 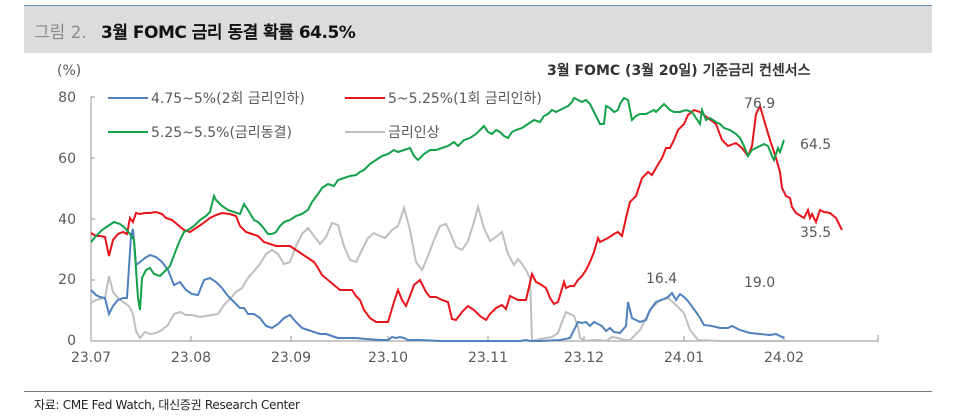 What do you see at coordinates (414, 133) in the screenshot?
I see `legend-label-hike: 금리인상` at bounding box center [414, 133].